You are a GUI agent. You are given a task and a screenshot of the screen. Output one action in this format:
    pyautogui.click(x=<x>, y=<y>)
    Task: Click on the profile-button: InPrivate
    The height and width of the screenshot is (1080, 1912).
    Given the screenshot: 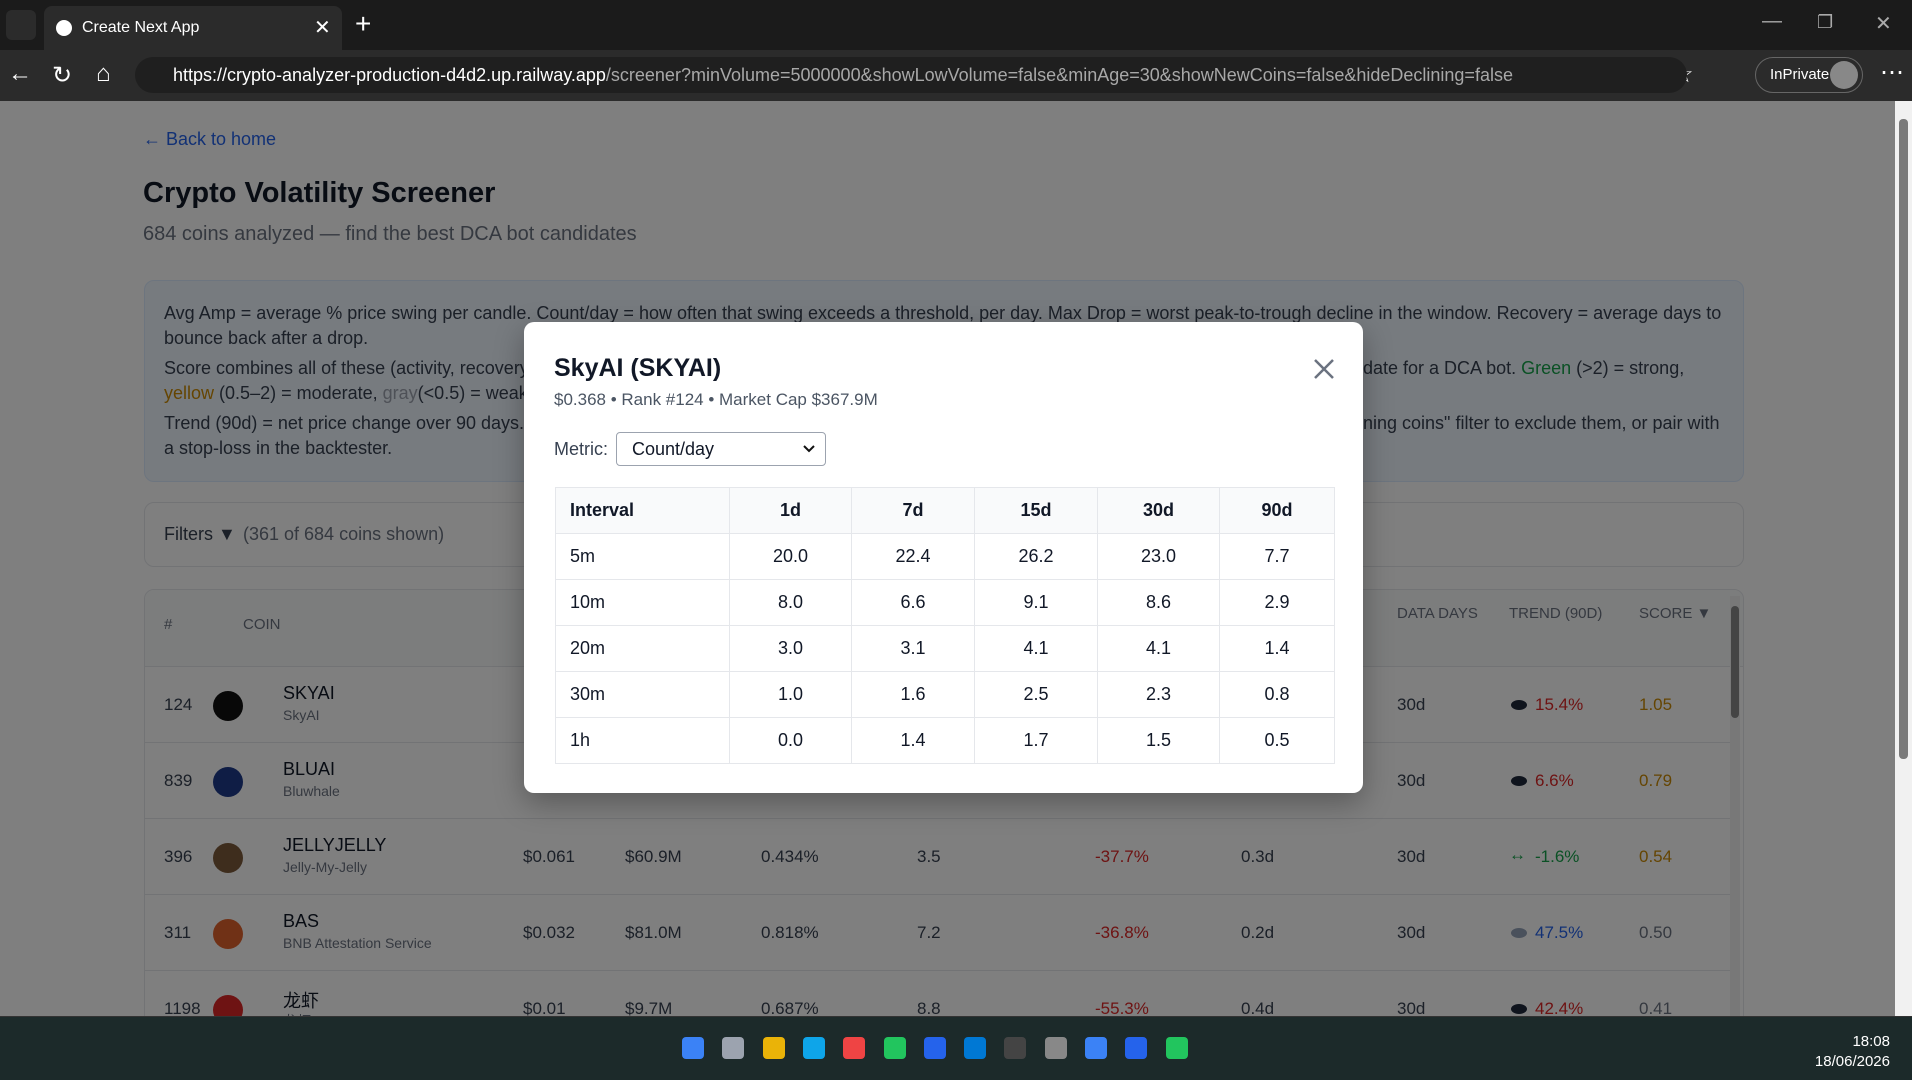 What is the action you would take?
    pyautogui.click(x=1809, y=75)
    